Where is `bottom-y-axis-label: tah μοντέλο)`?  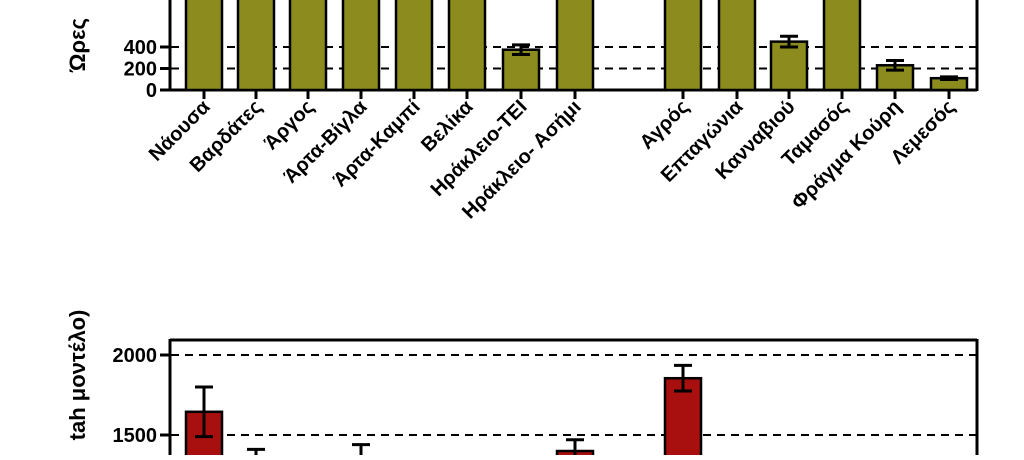
bottom-y-axis-label: tah μοντέλο) is located at coordinates (77, 375).